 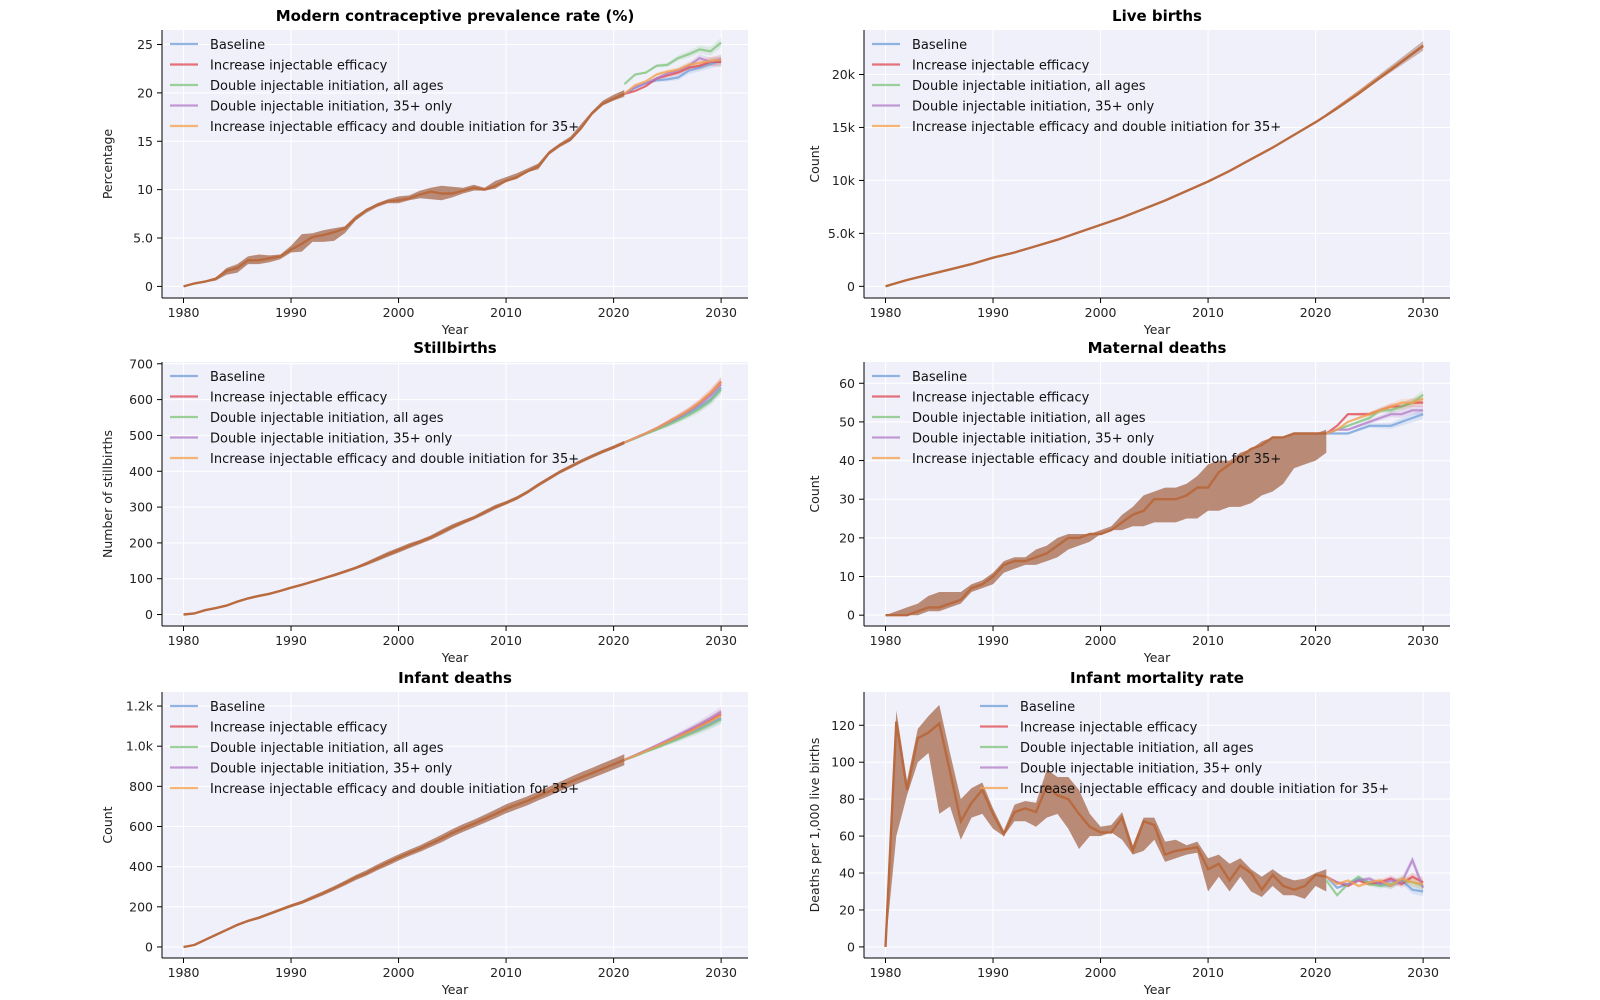 I want to click on chart-title: Stillbirths, so click(x=455, y=348).